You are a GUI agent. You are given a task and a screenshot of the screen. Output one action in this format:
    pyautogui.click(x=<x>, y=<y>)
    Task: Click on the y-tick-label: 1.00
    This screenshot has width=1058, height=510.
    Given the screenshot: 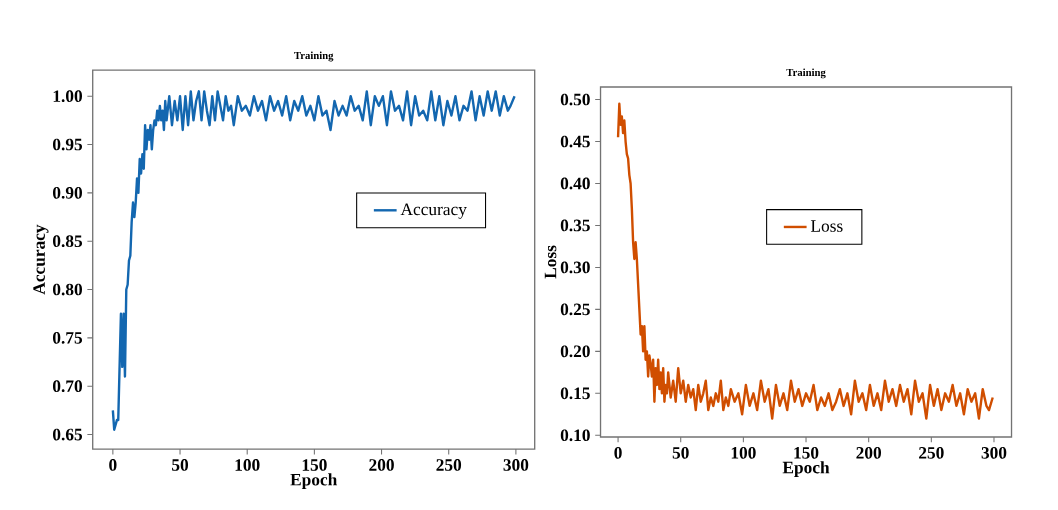 What is the action you would take?
    pyautogui.click(x=68, y=96)
    